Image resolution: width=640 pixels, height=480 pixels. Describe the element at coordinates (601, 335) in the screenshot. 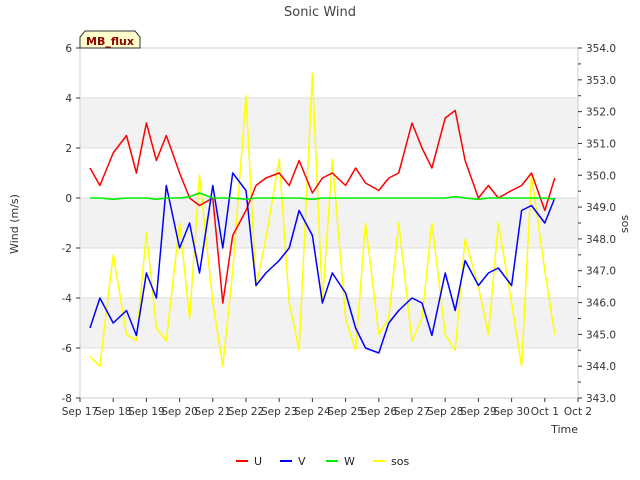

I see `y2-tick-label: 345.0` at that location.